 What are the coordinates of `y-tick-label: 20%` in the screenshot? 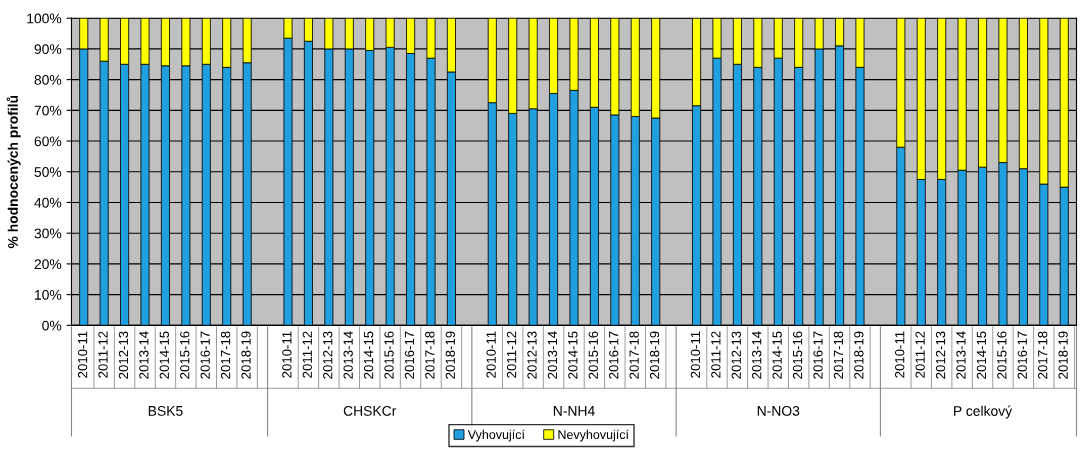 It's located at (48, 264).